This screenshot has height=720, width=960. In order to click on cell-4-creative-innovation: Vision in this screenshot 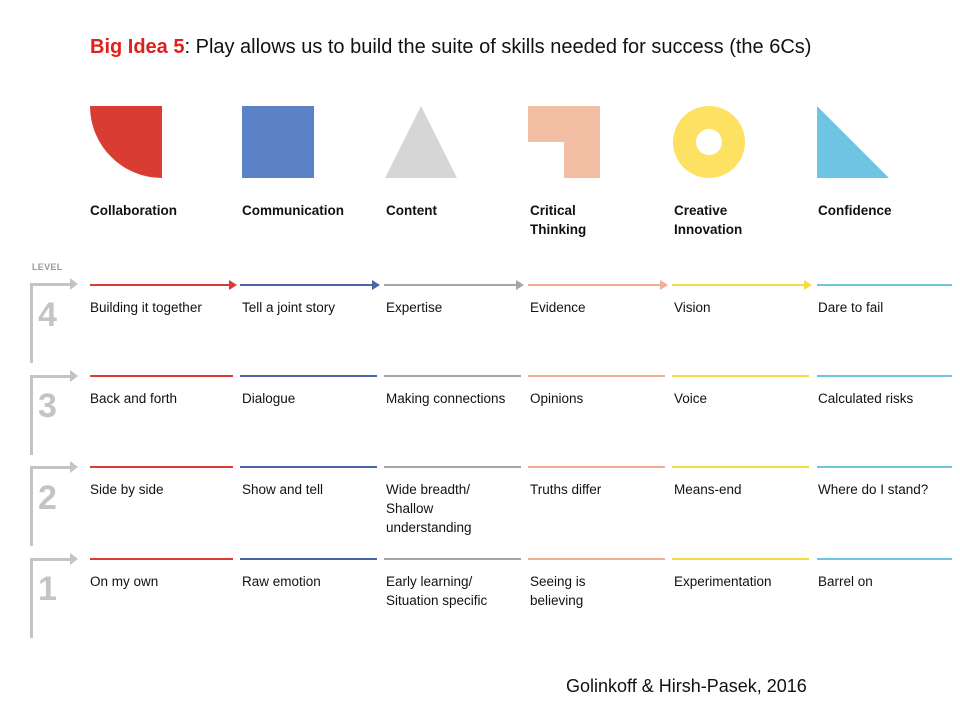, I will do `click(692, 307)`.